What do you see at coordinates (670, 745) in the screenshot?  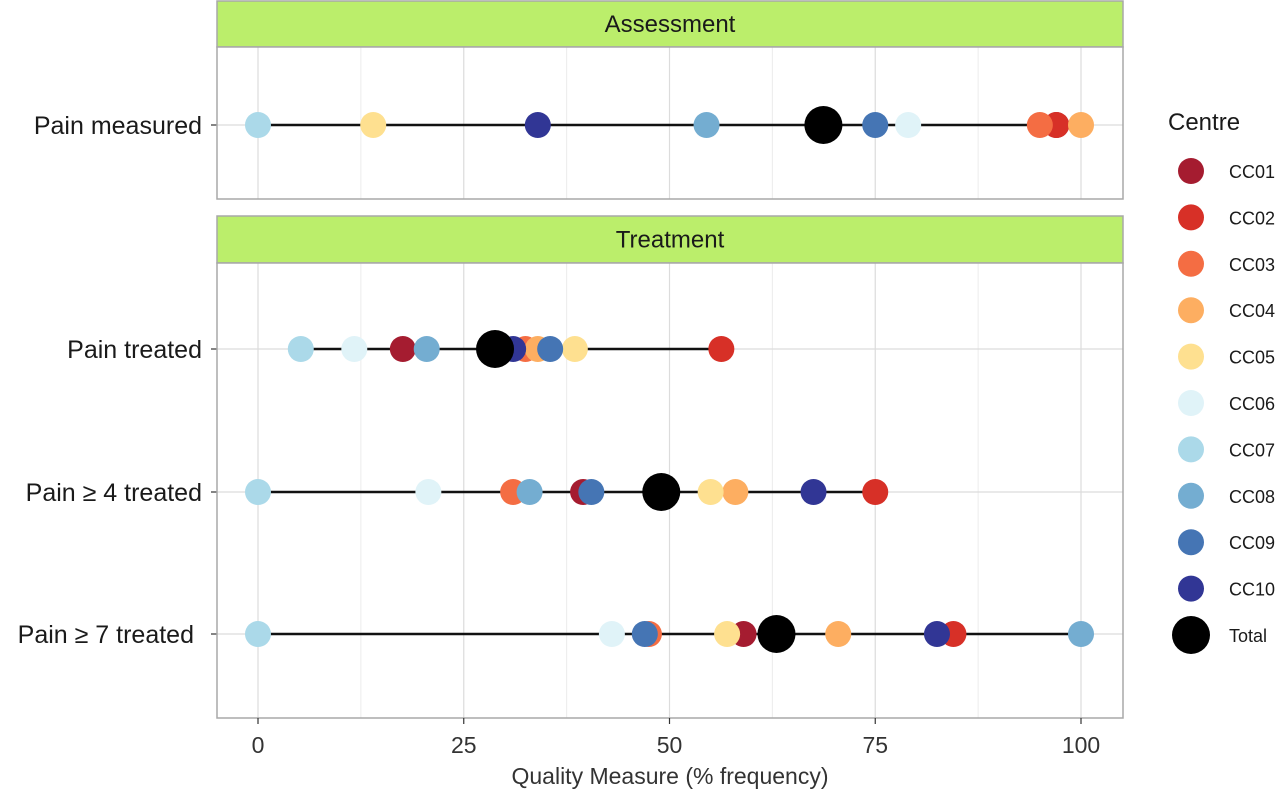 I see `x-tick-label: 50` at bounding box center [670, 745].